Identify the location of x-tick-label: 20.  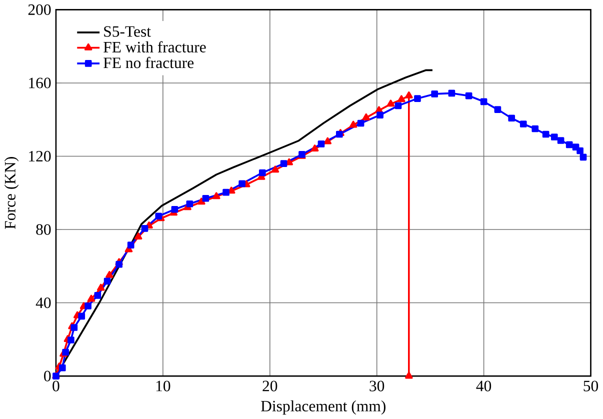
(270, 386).